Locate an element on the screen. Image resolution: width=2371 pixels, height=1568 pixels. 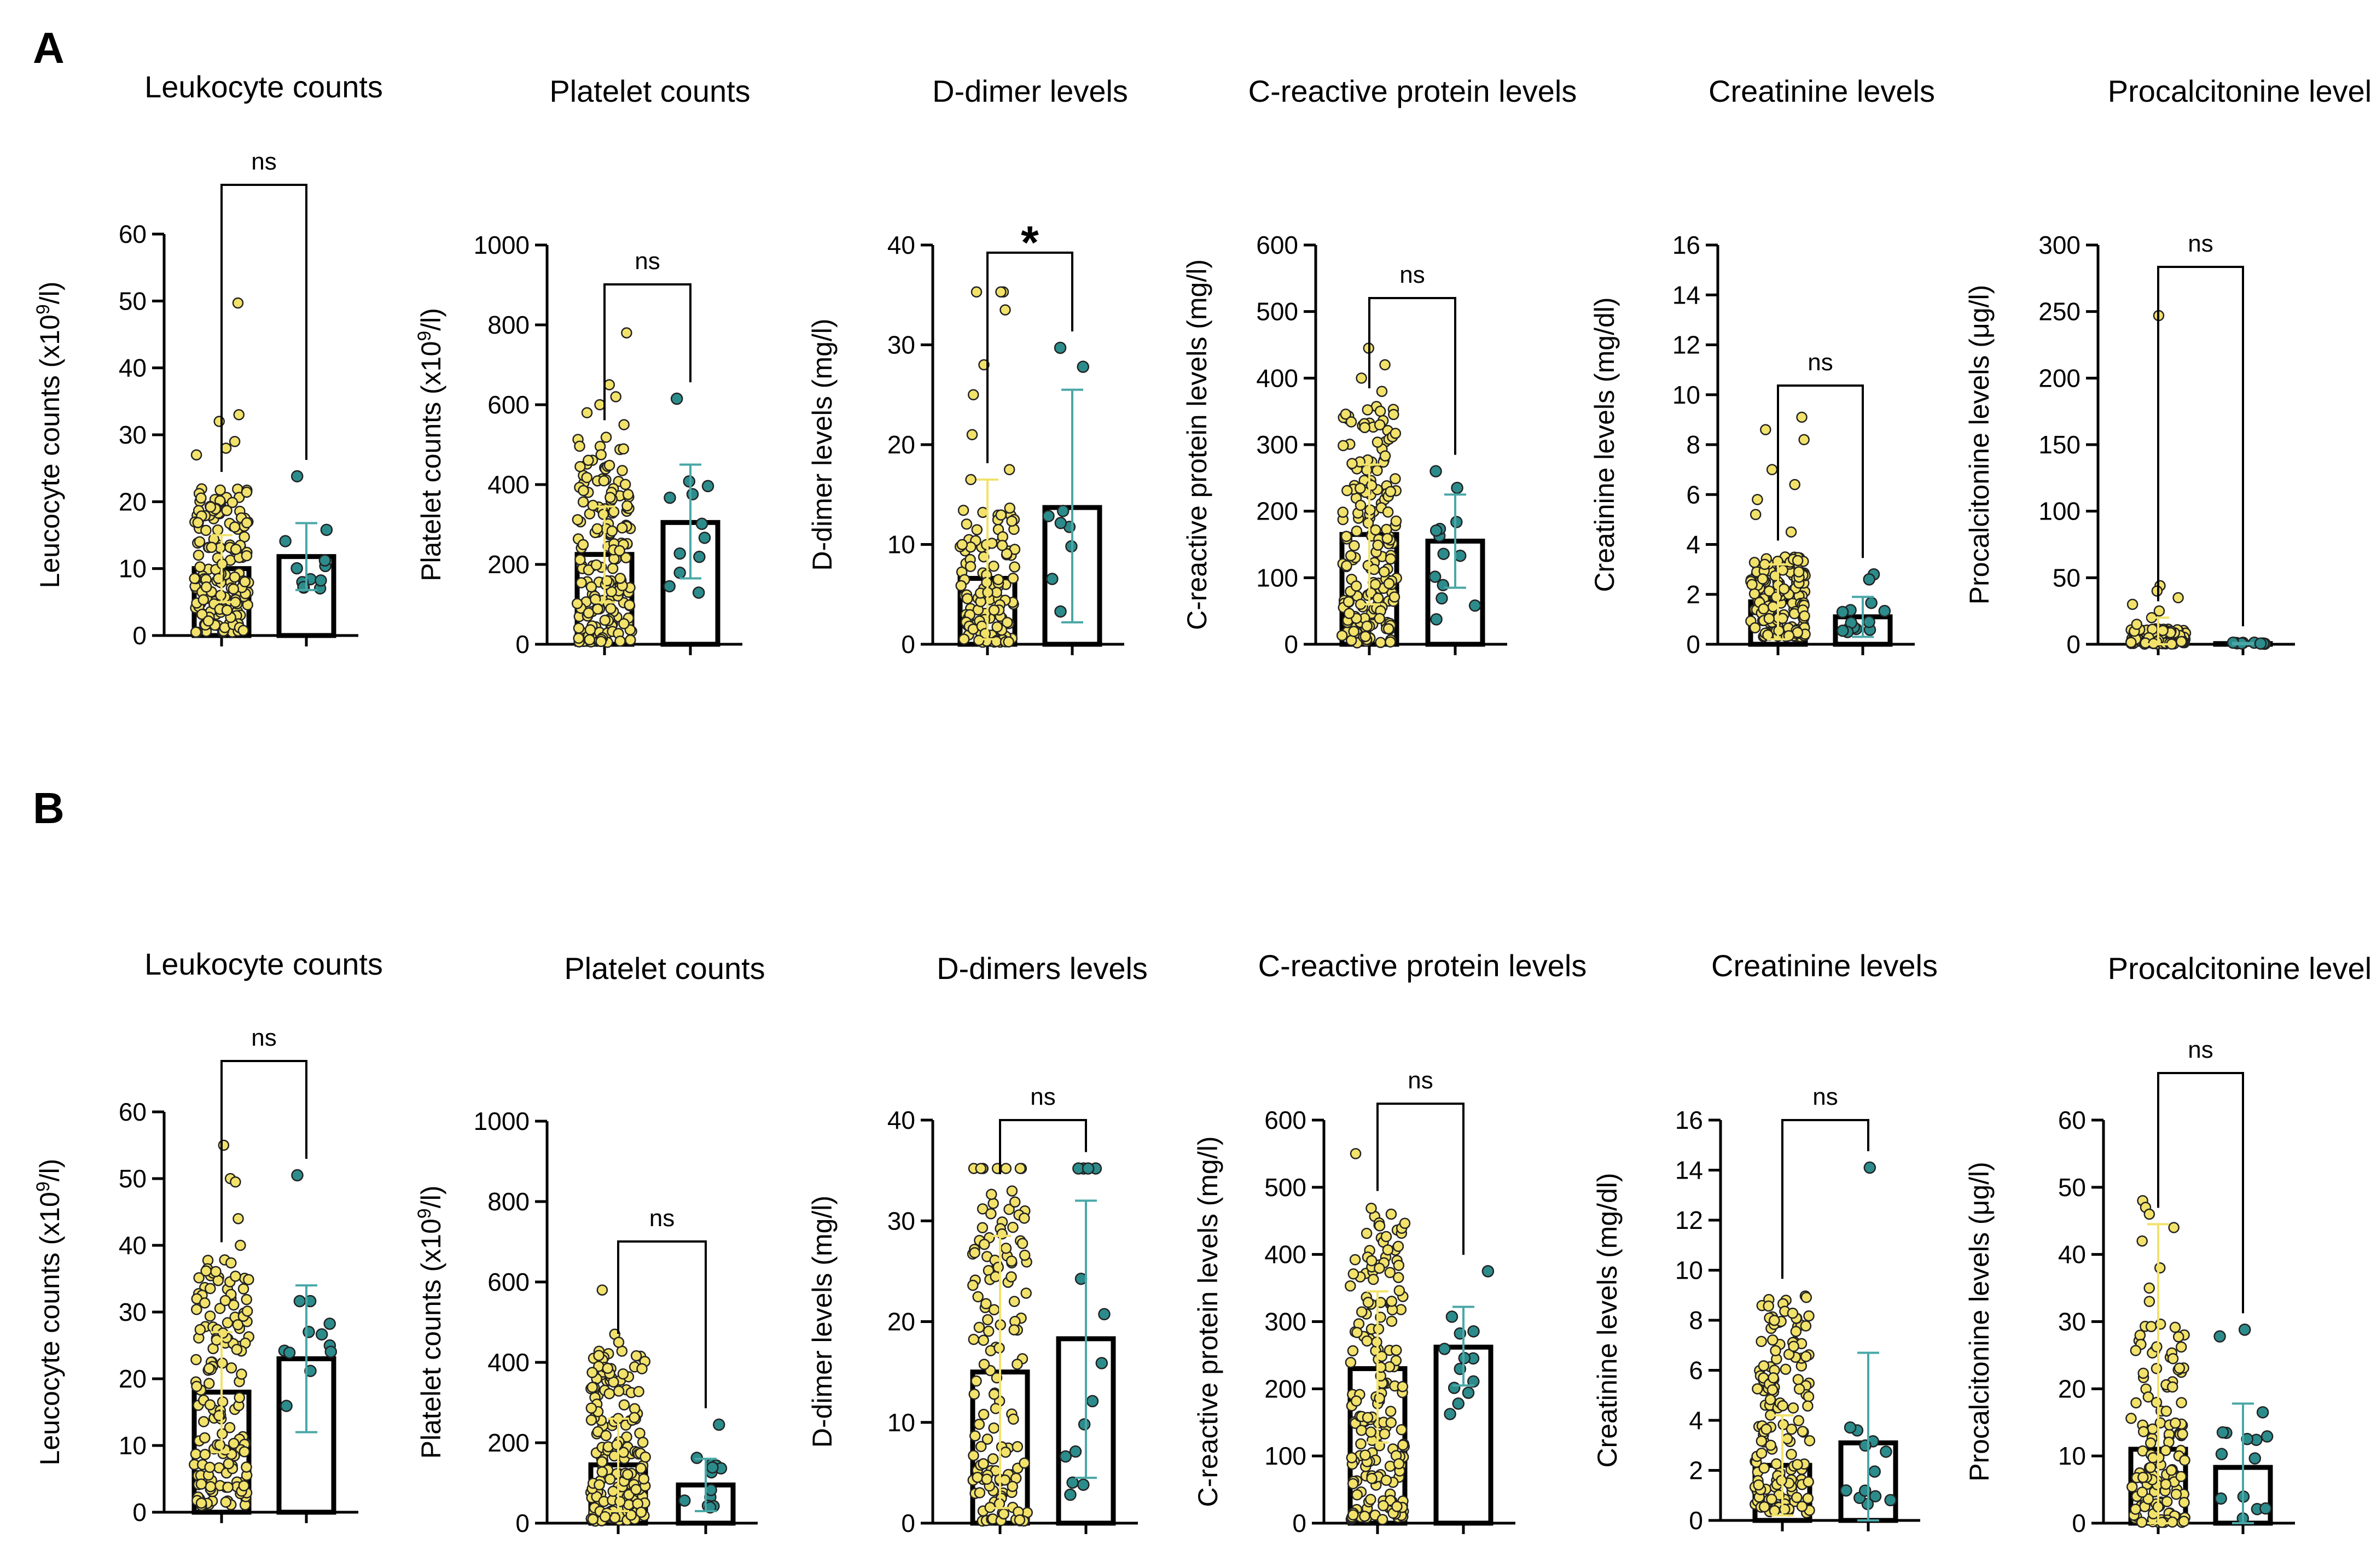
y-axis-label: Leucocyte counts (x109/l) is located at coordinates (49, 435).